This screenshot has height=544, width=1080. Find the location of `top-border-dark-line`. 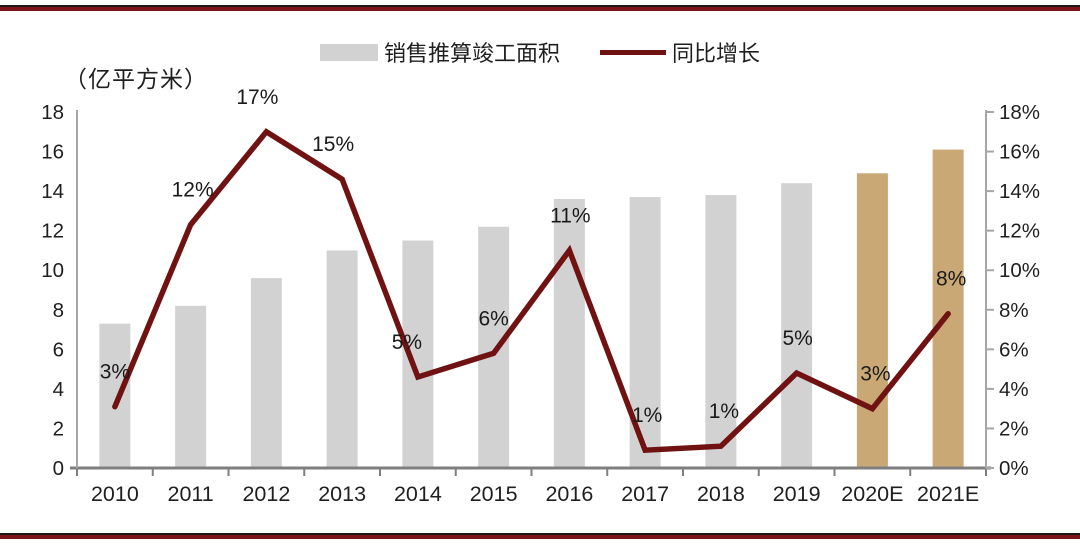

top-border-dark-line is located at coordinates (540, 6).